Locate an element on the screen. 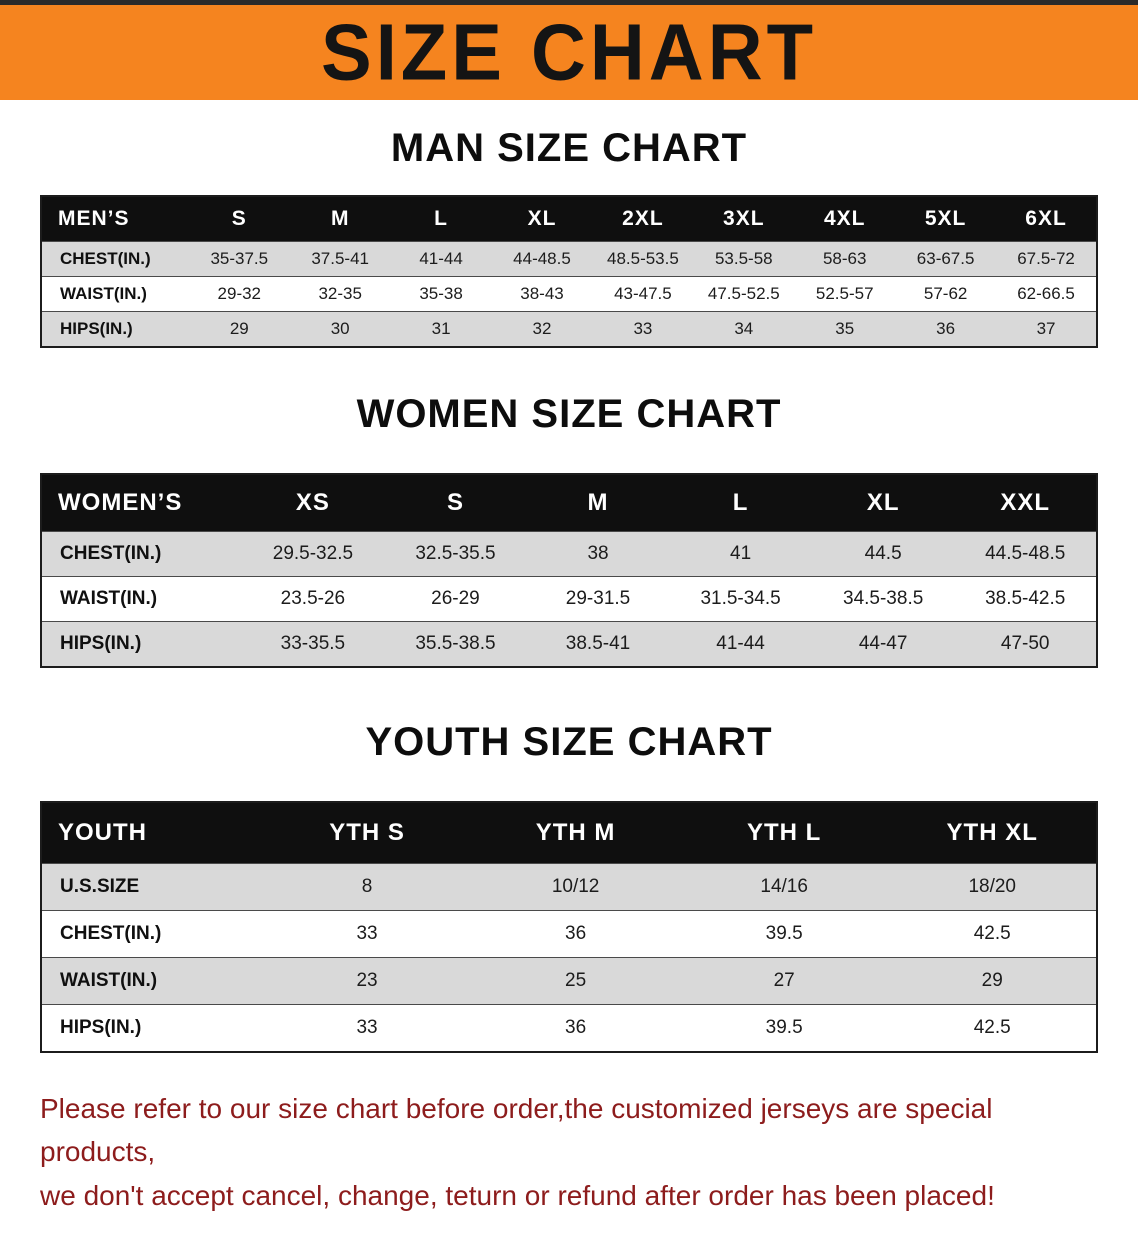  value-cell: 37.5-41 is located at coordinates (340, 259).